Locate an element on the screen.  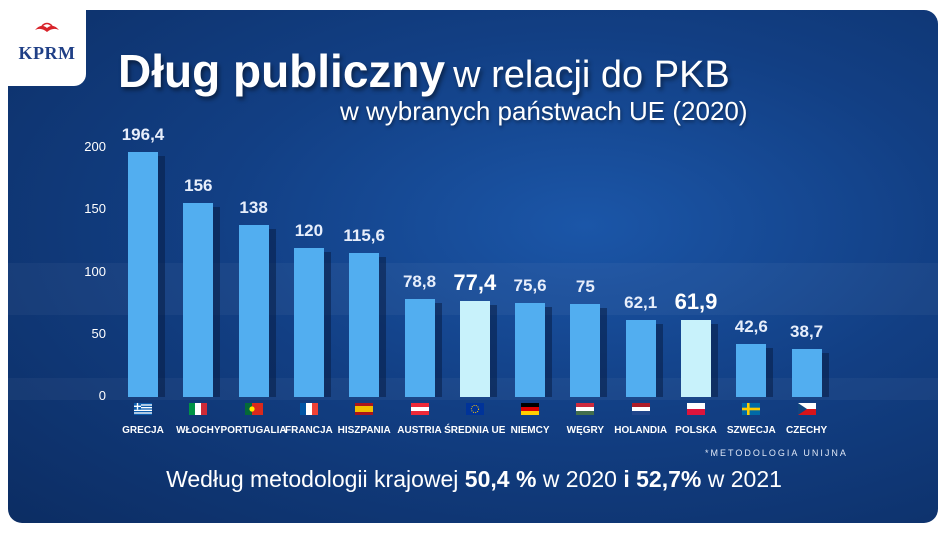
bar-value-label: 75 is located at coordinates (585, 286).